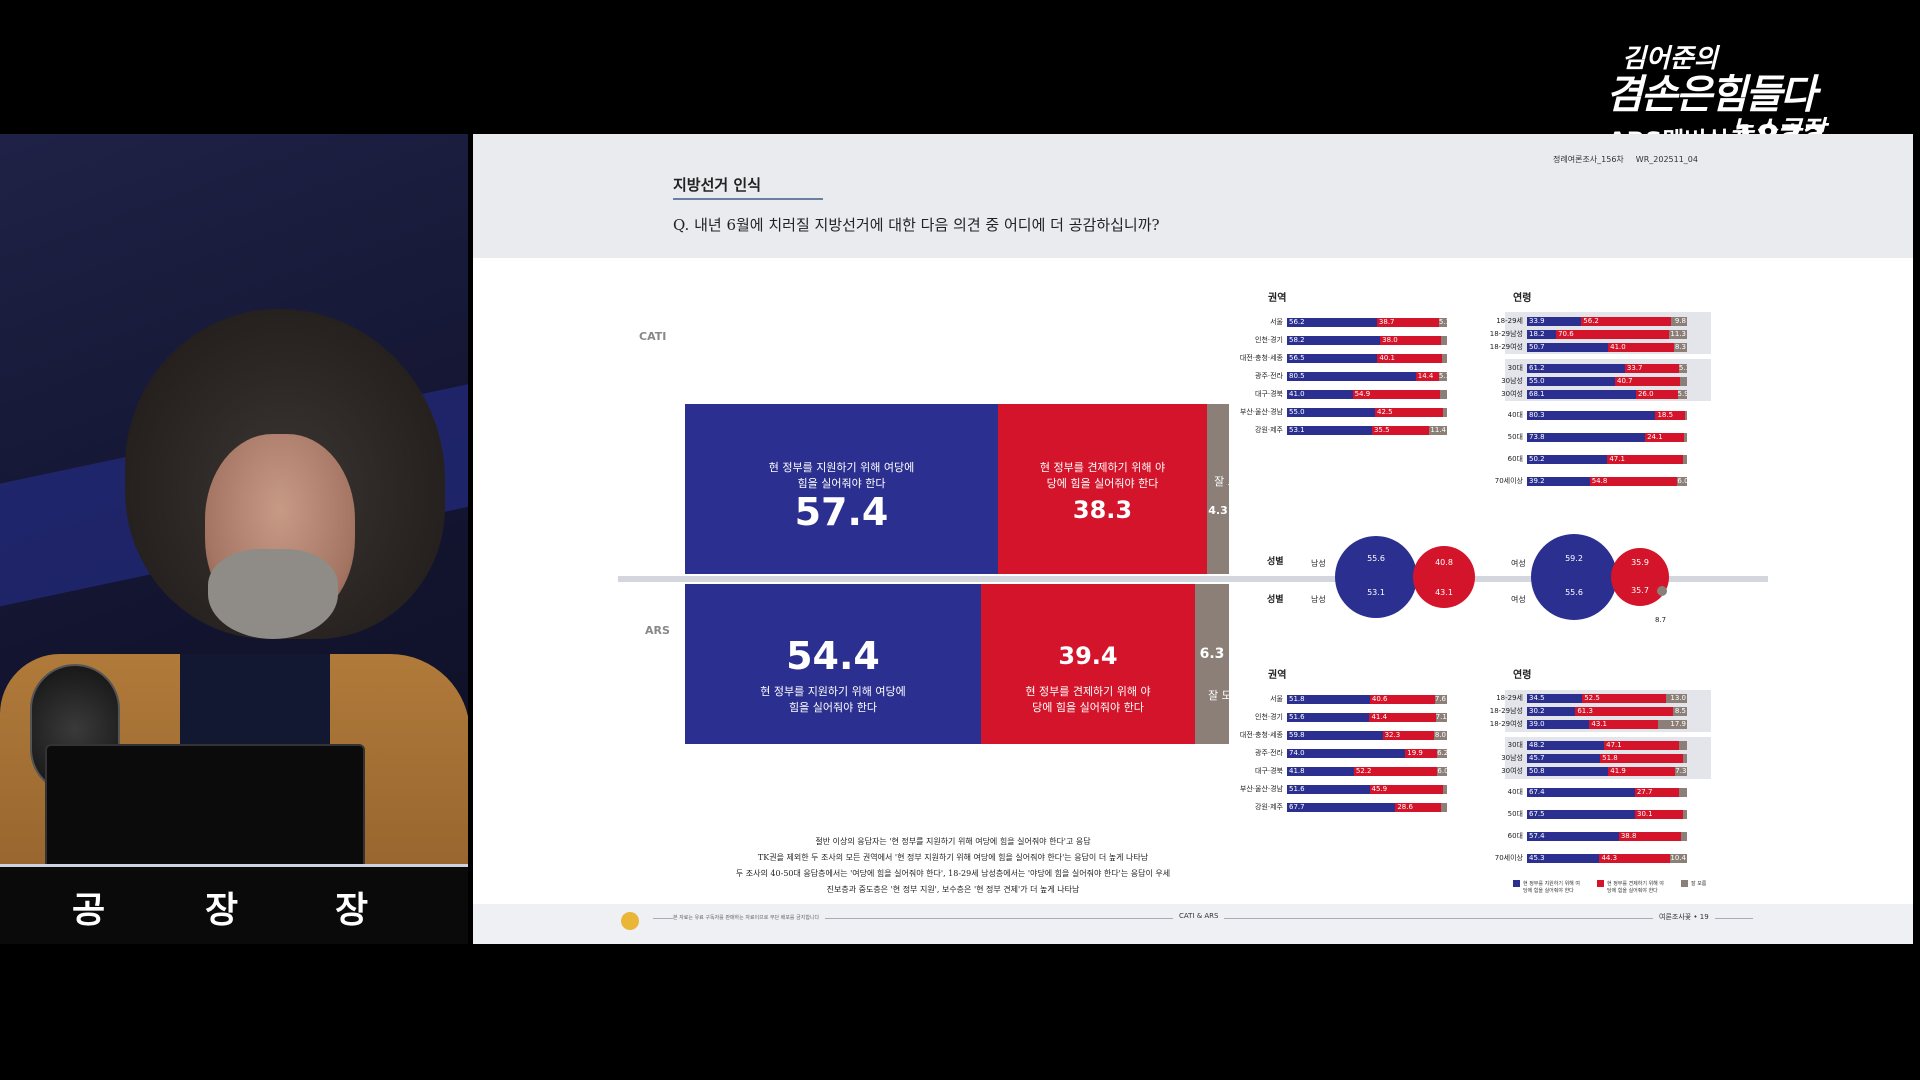  Describe the element at coordinates (1367, 807) in the screenshot. I see `stacked-bar: 67.7 28.6` at that location.